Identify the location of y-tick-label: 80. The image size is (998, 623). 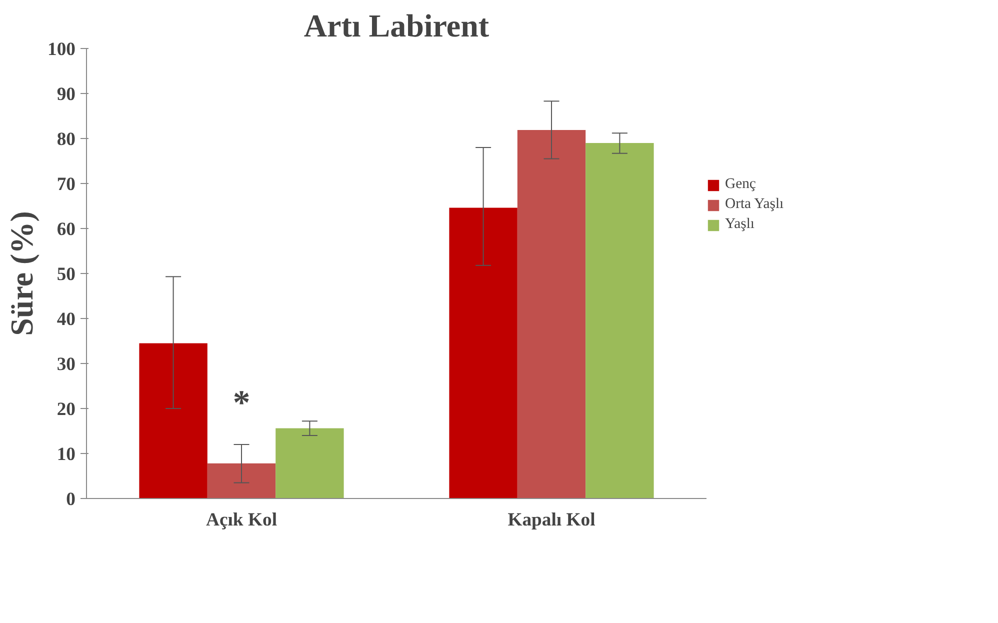
(66, 139).